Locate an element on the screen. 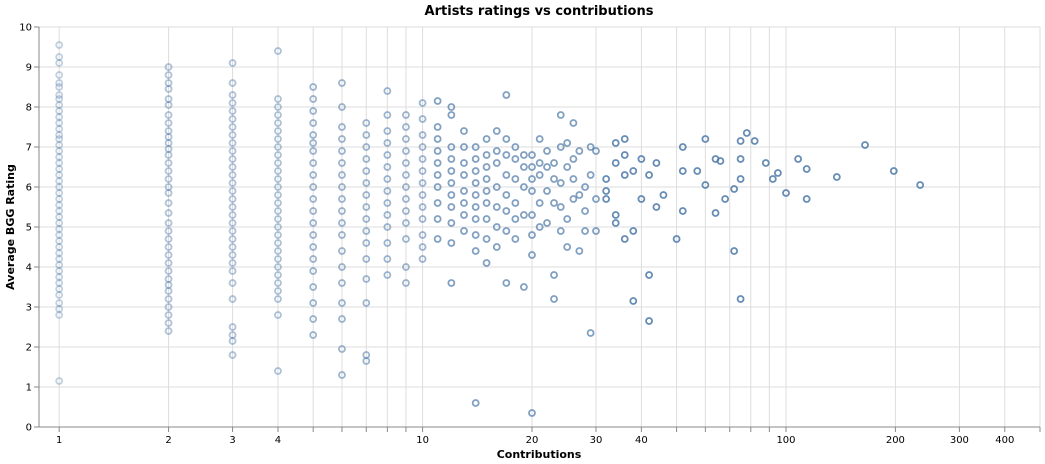  y-tick-label: 5 is located at coordinates (29, 228).